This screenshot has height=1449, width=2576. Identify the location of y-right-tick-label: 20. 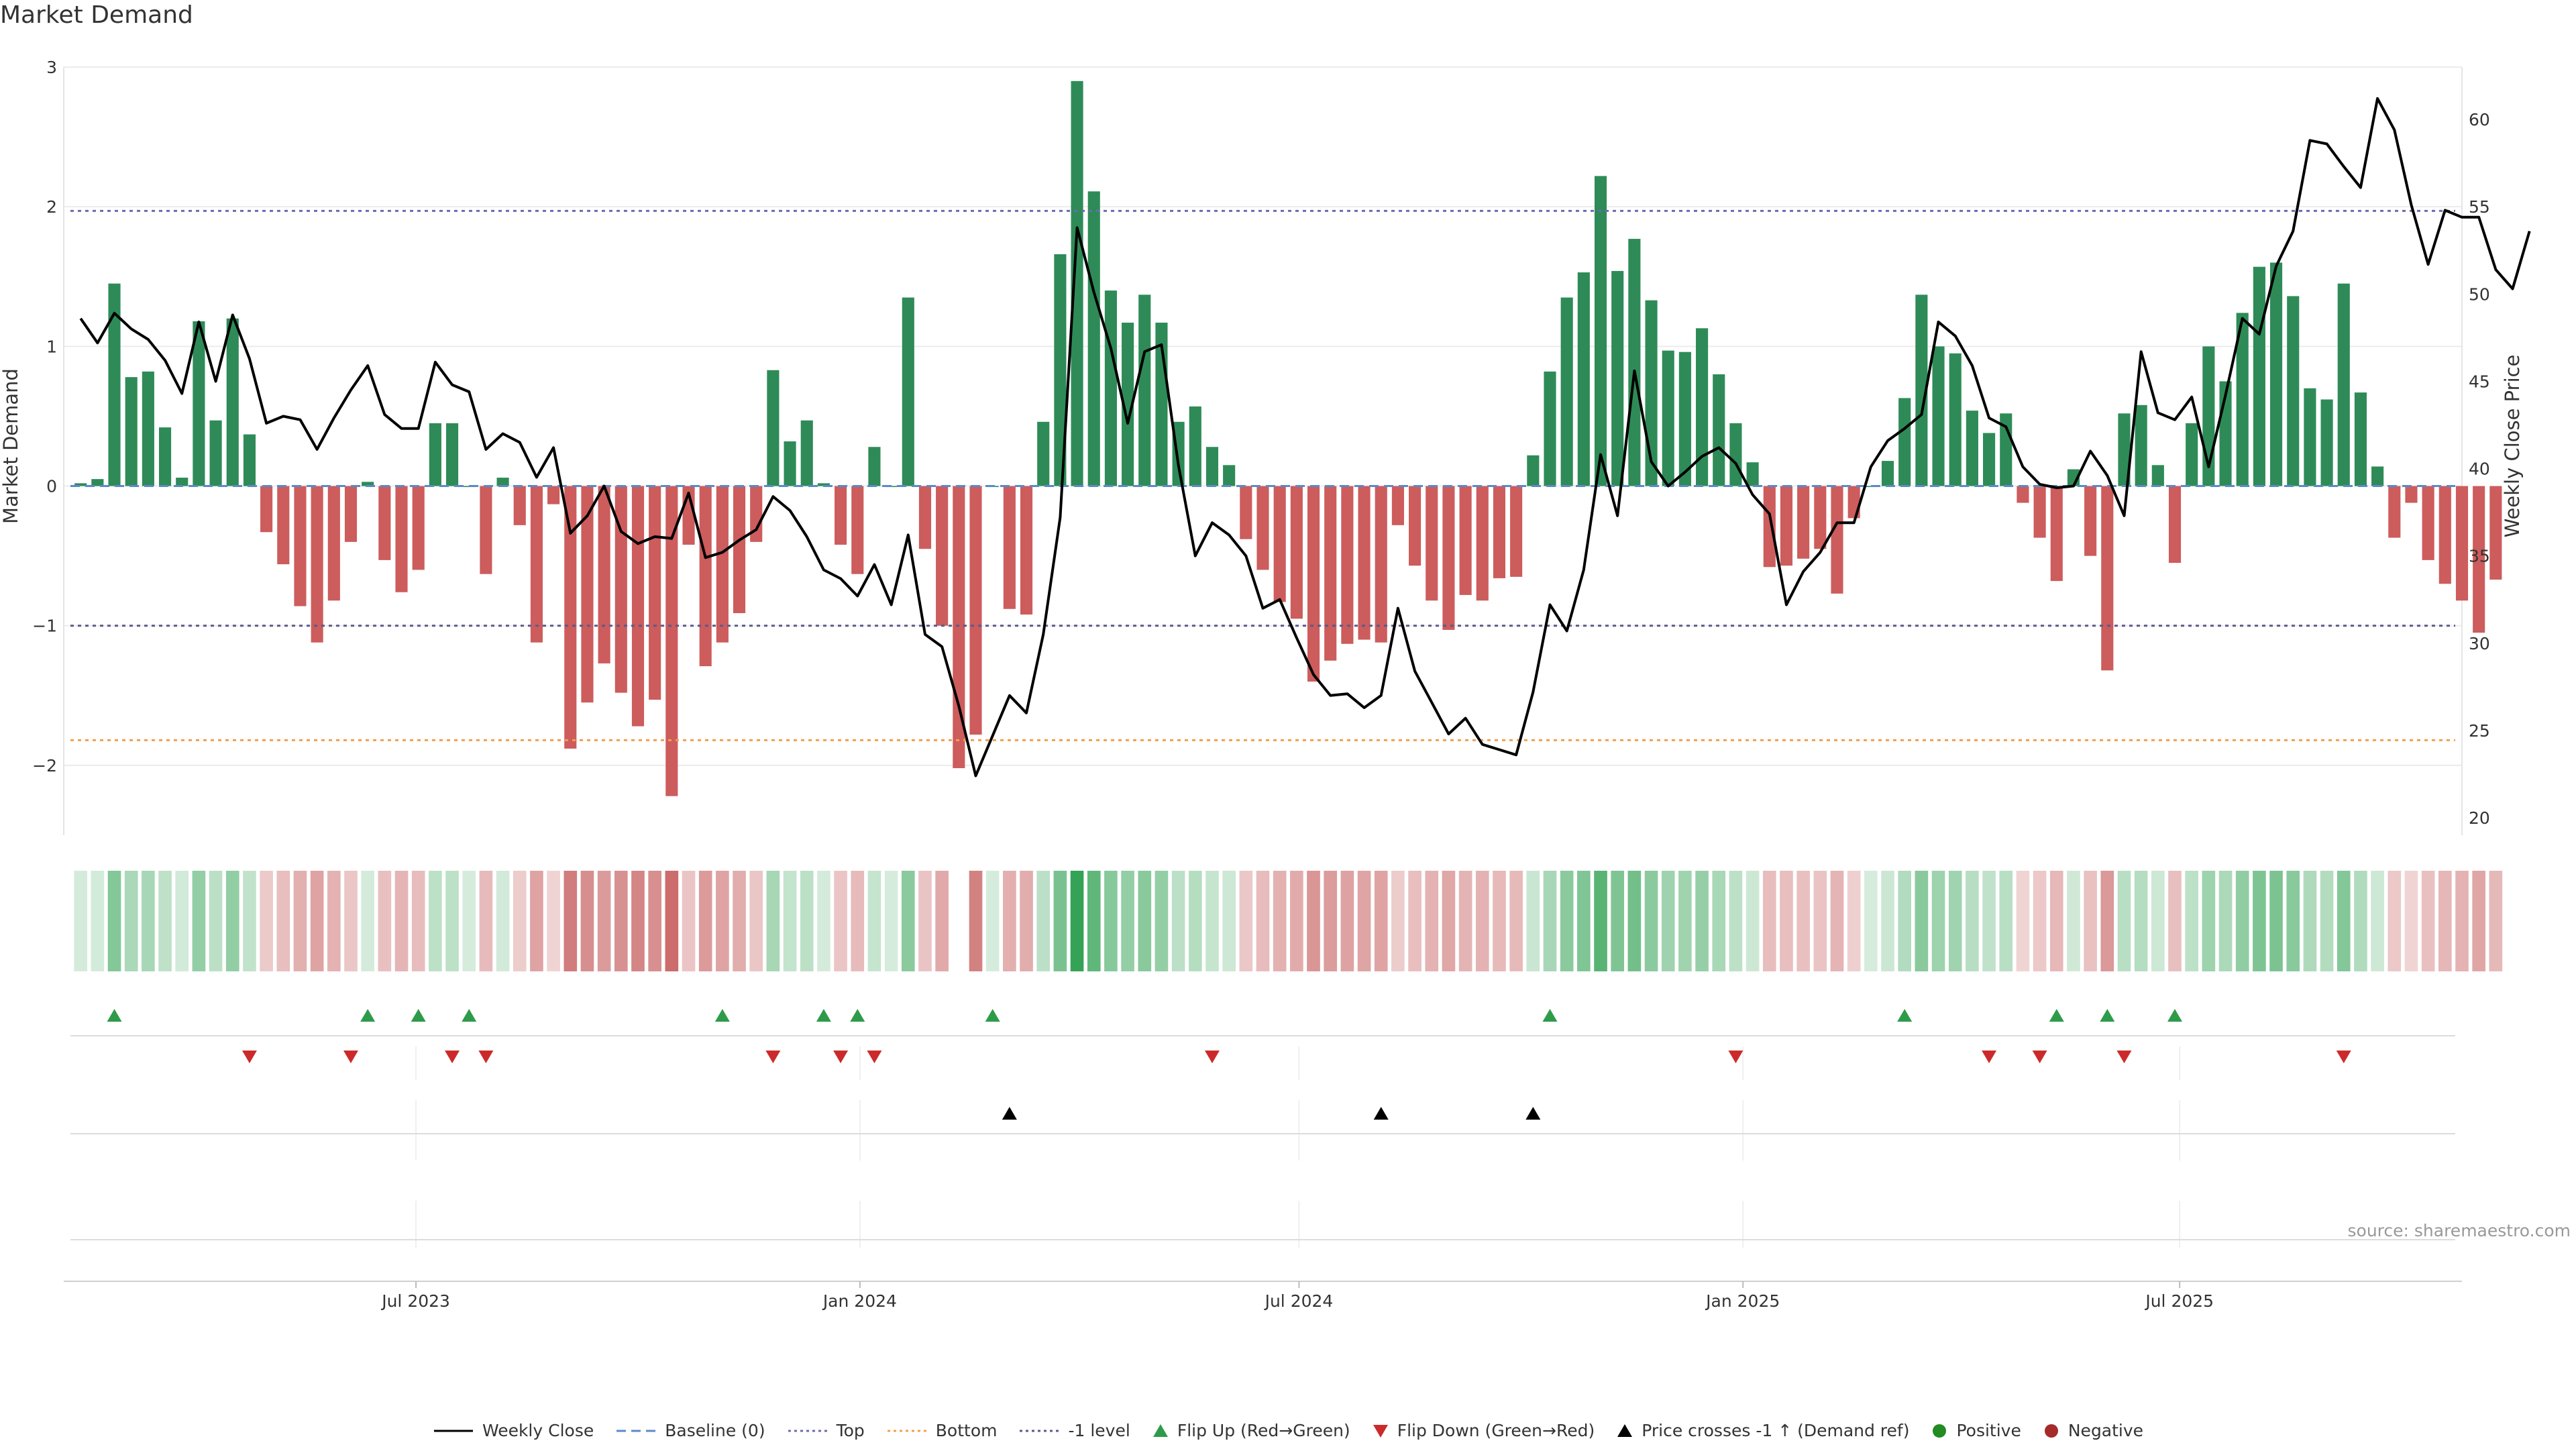
(2479, 818).